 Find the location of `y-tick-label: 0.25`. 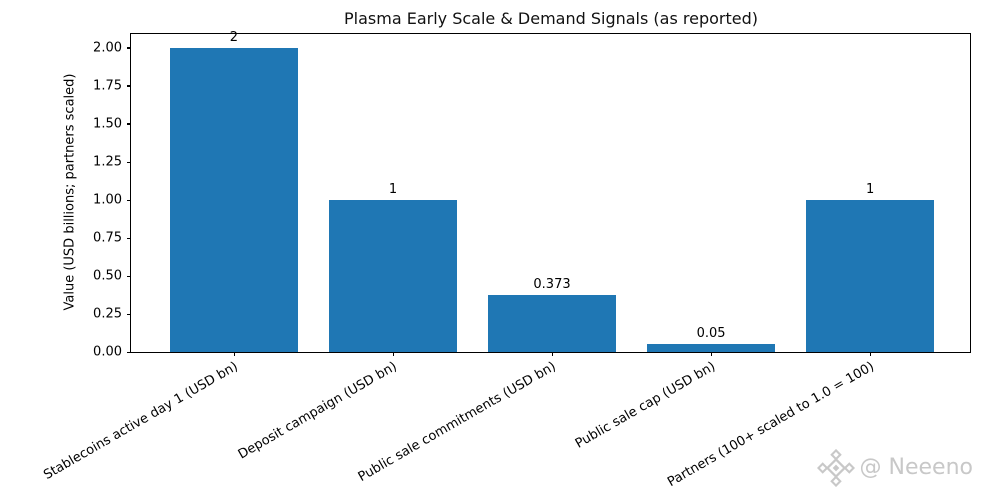

y-tick-label: 0.25 is located at coordinates (107, 314).